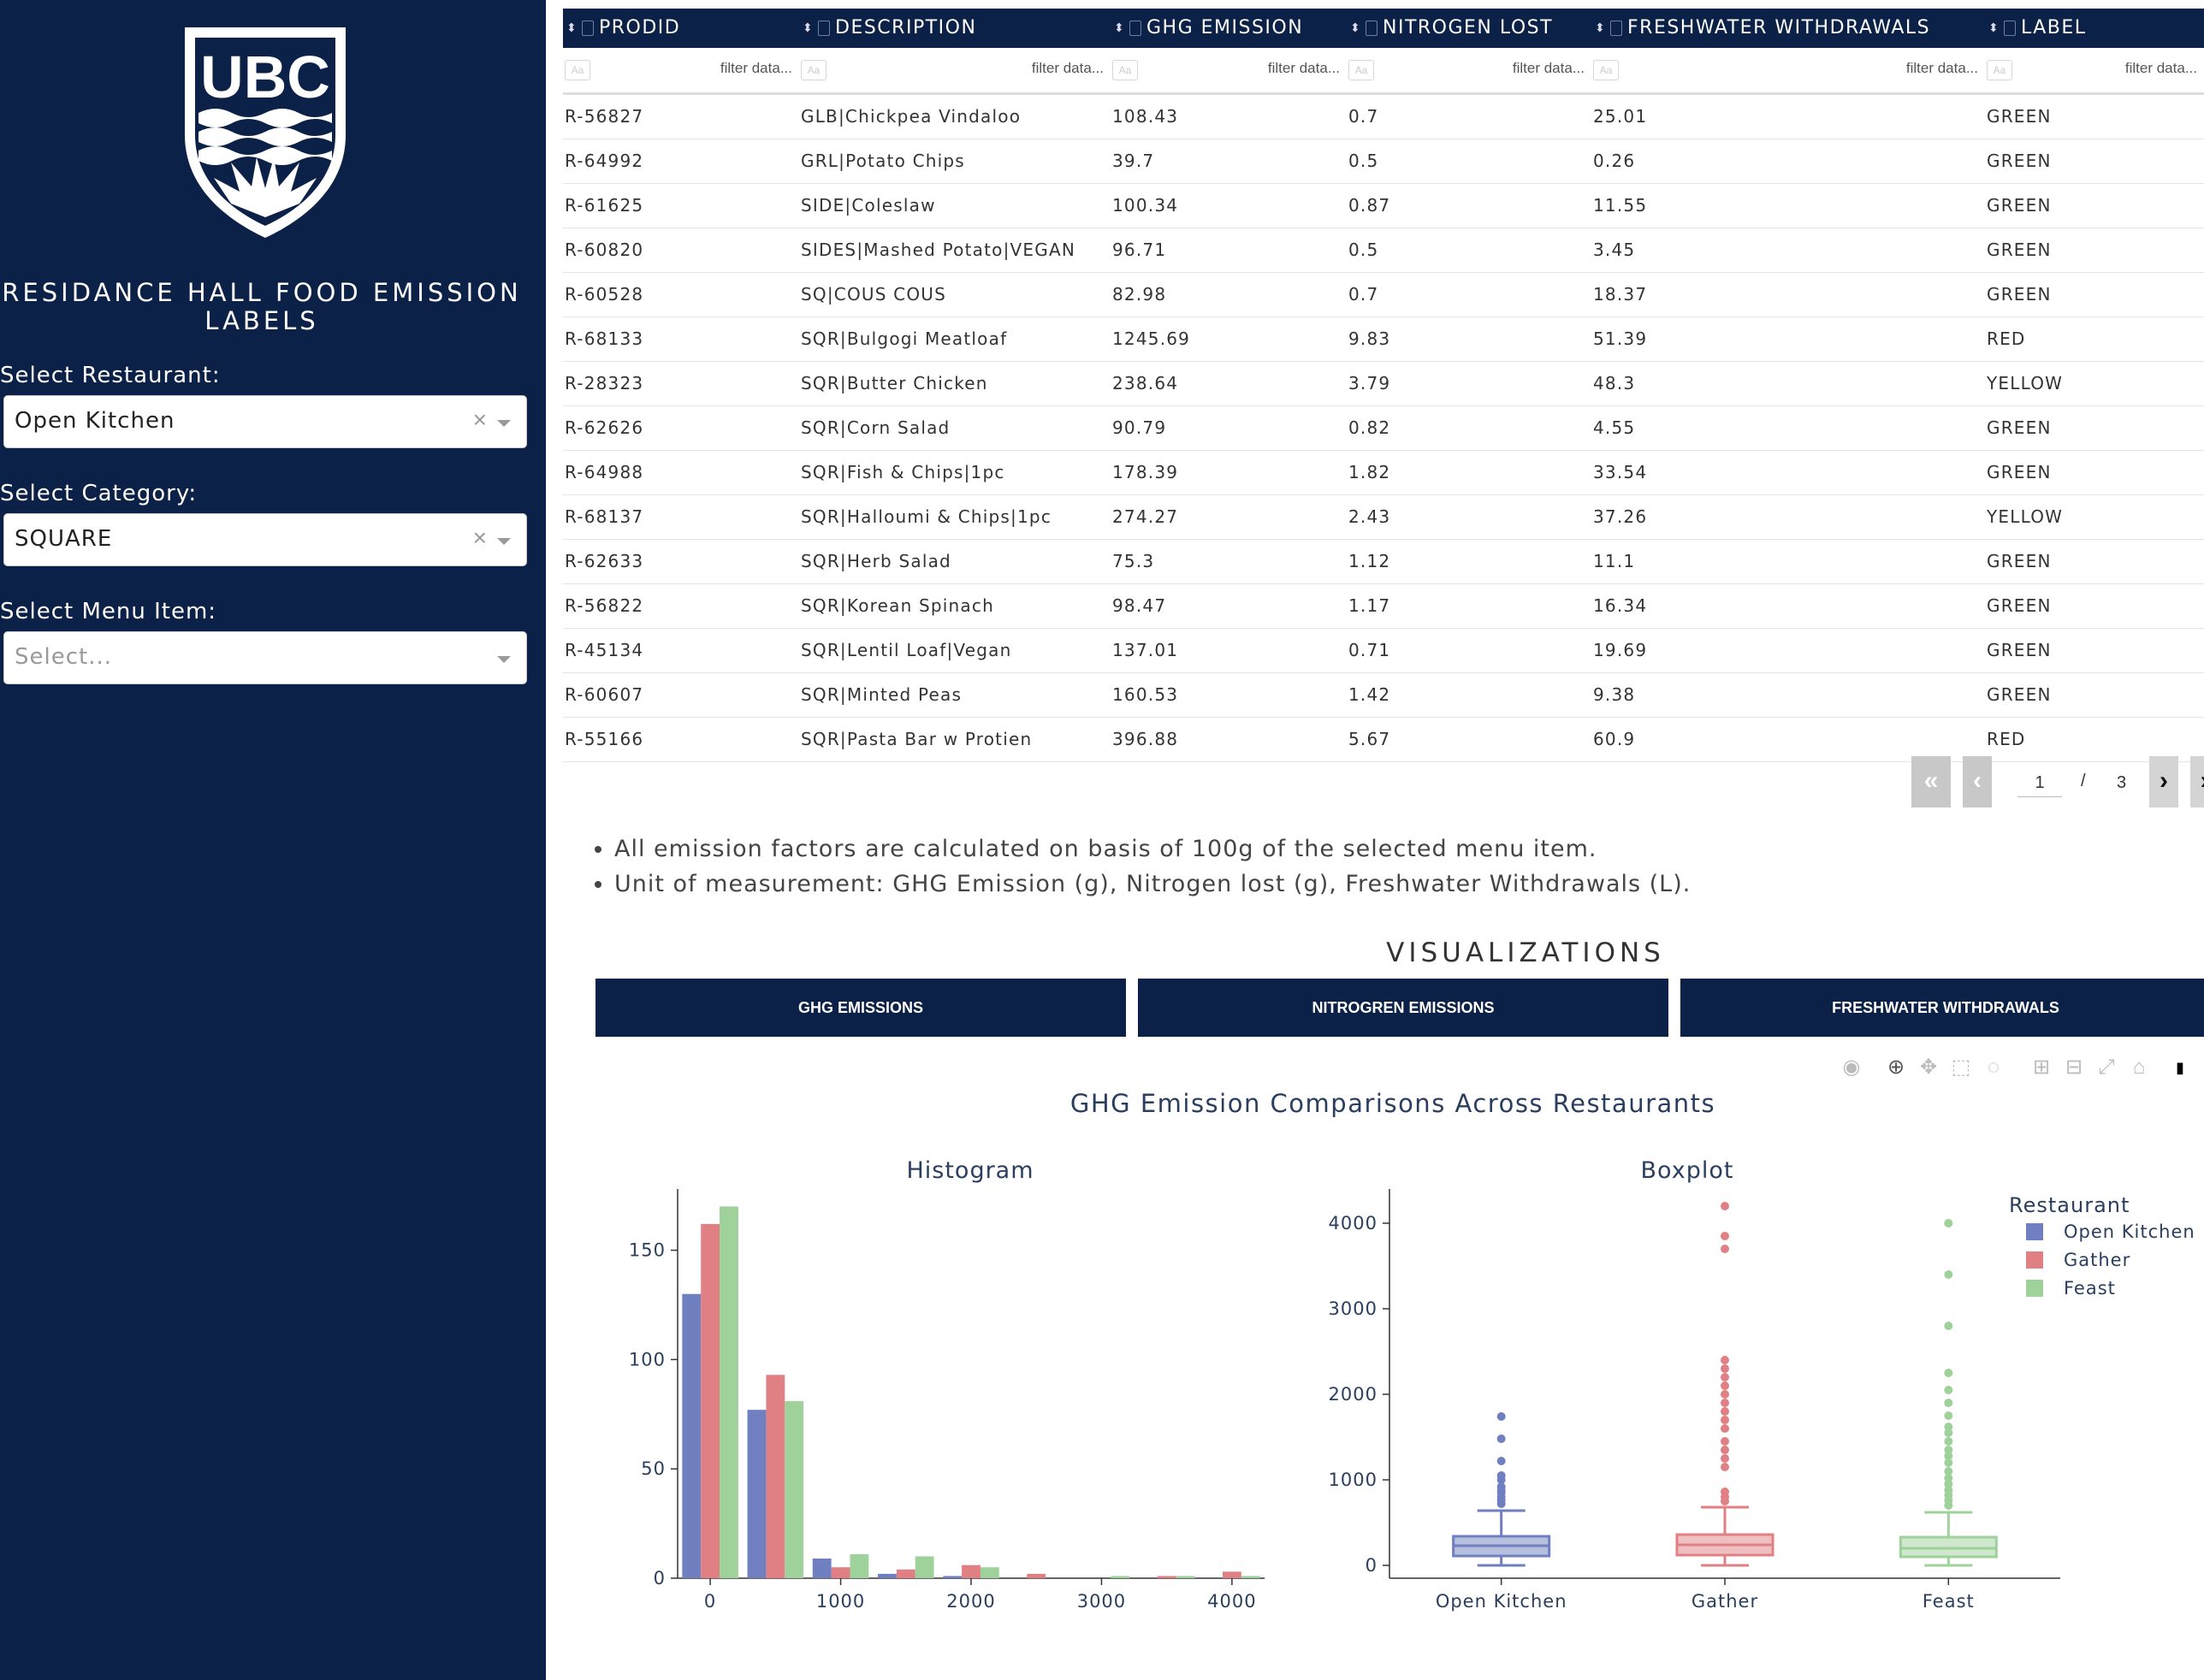 The height and width of the screenshot is (1680, 2204). Describe the element at coordinates (604, 516) in the screenshot. I see `table-cell: R-68137` at that location.